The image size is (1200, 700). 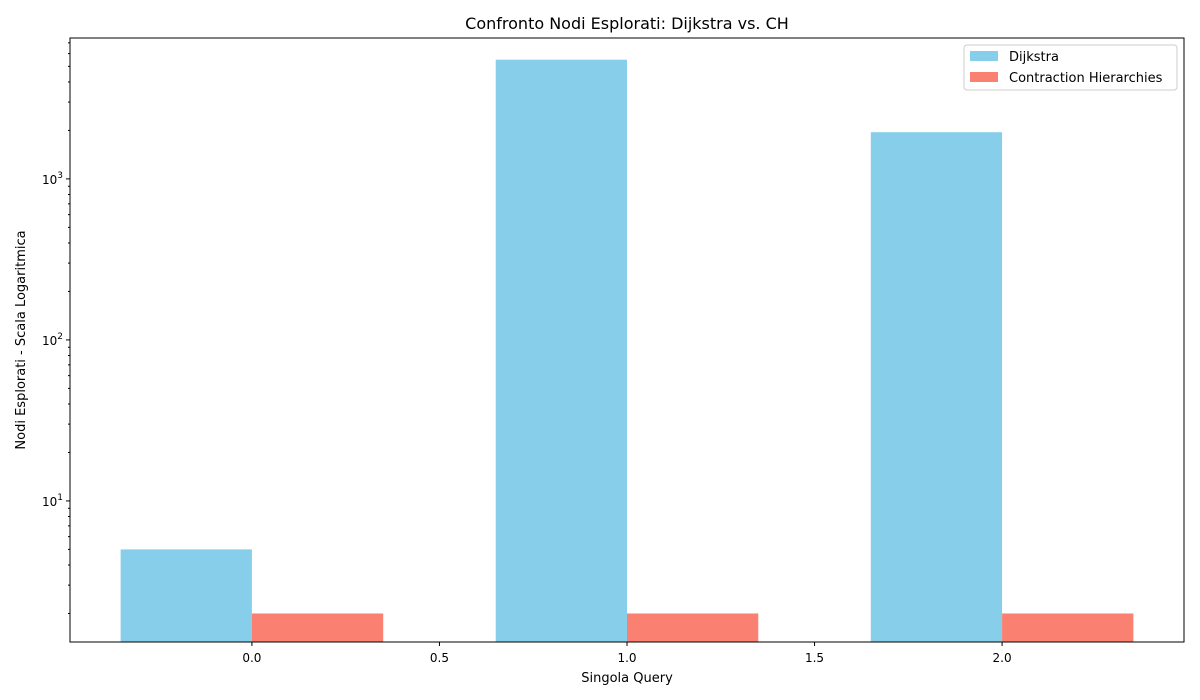 I want to click on x-axis-label: Singola Query, so click(x=627, y=678).